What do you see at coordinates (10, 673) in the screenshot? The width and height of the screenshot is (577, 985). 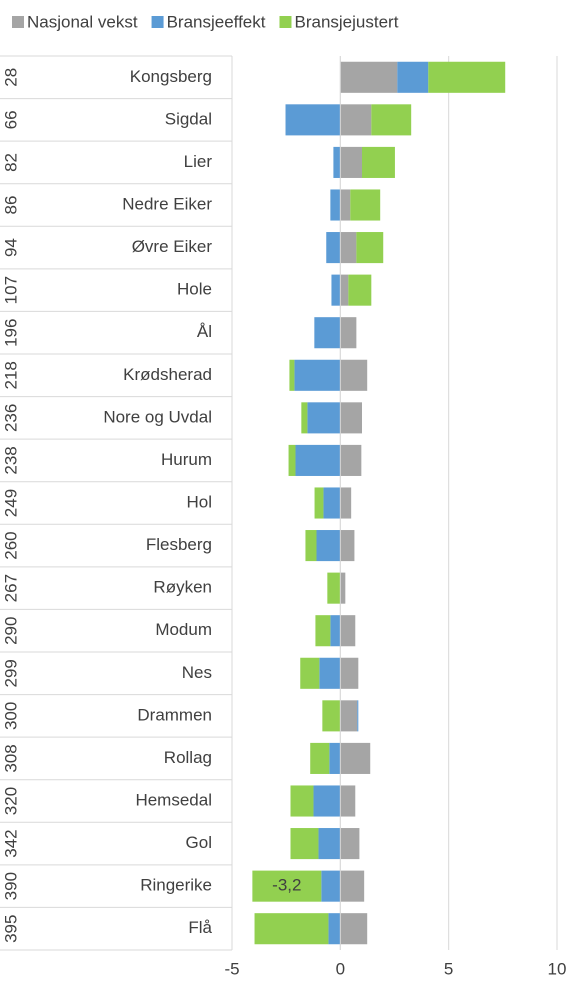 I see `rank-label: 299` at bounding box center [10, 673].